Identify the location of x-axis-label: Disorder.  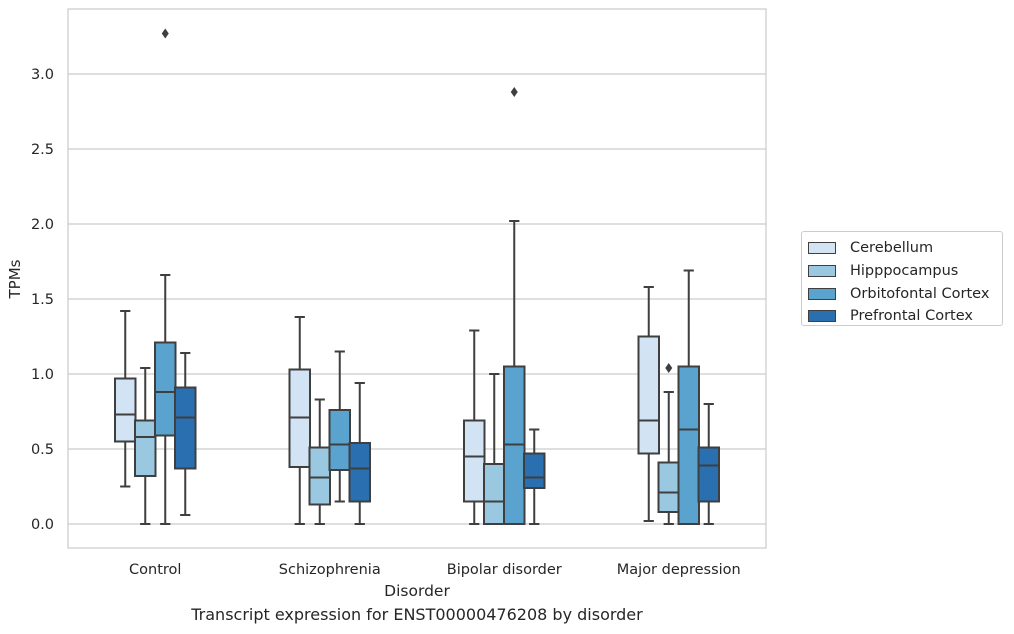
(417, 591).